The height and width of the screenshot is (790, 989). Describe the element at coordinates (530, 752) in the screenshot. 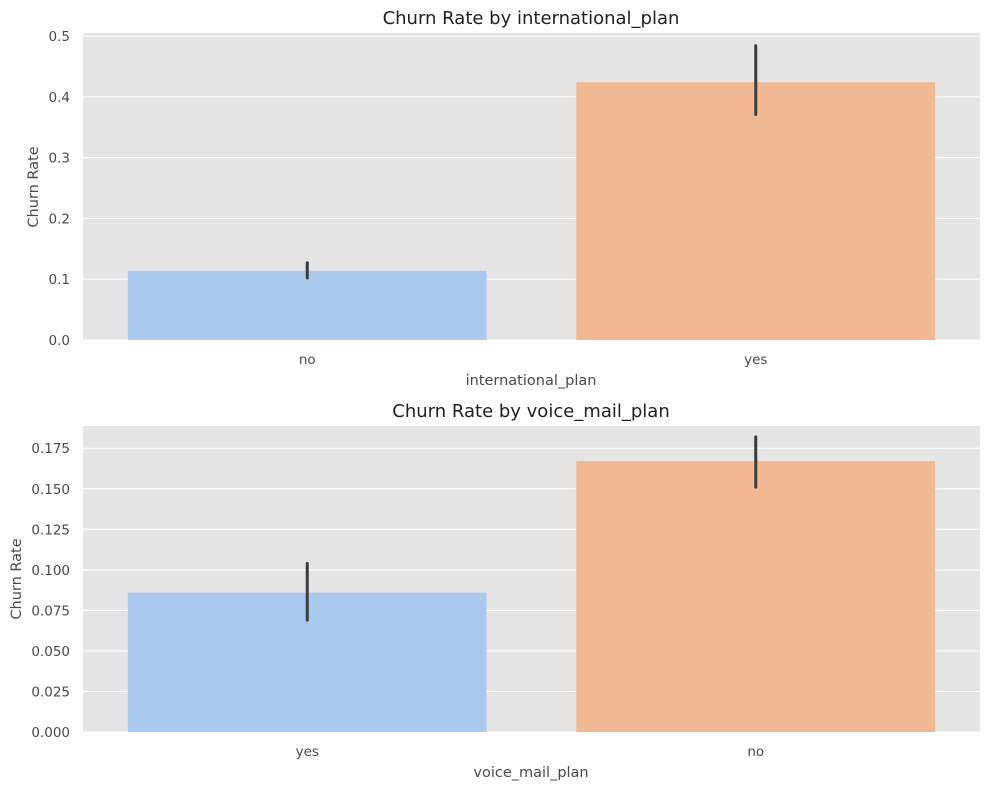

I see `x-tick-labels: yes no` at that location.